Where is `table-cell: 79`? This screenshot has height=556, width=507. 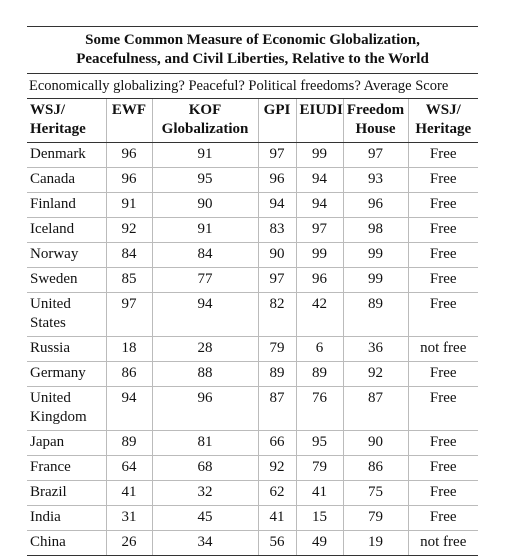
table-cell: 79 is located at coordinates (375, 518).